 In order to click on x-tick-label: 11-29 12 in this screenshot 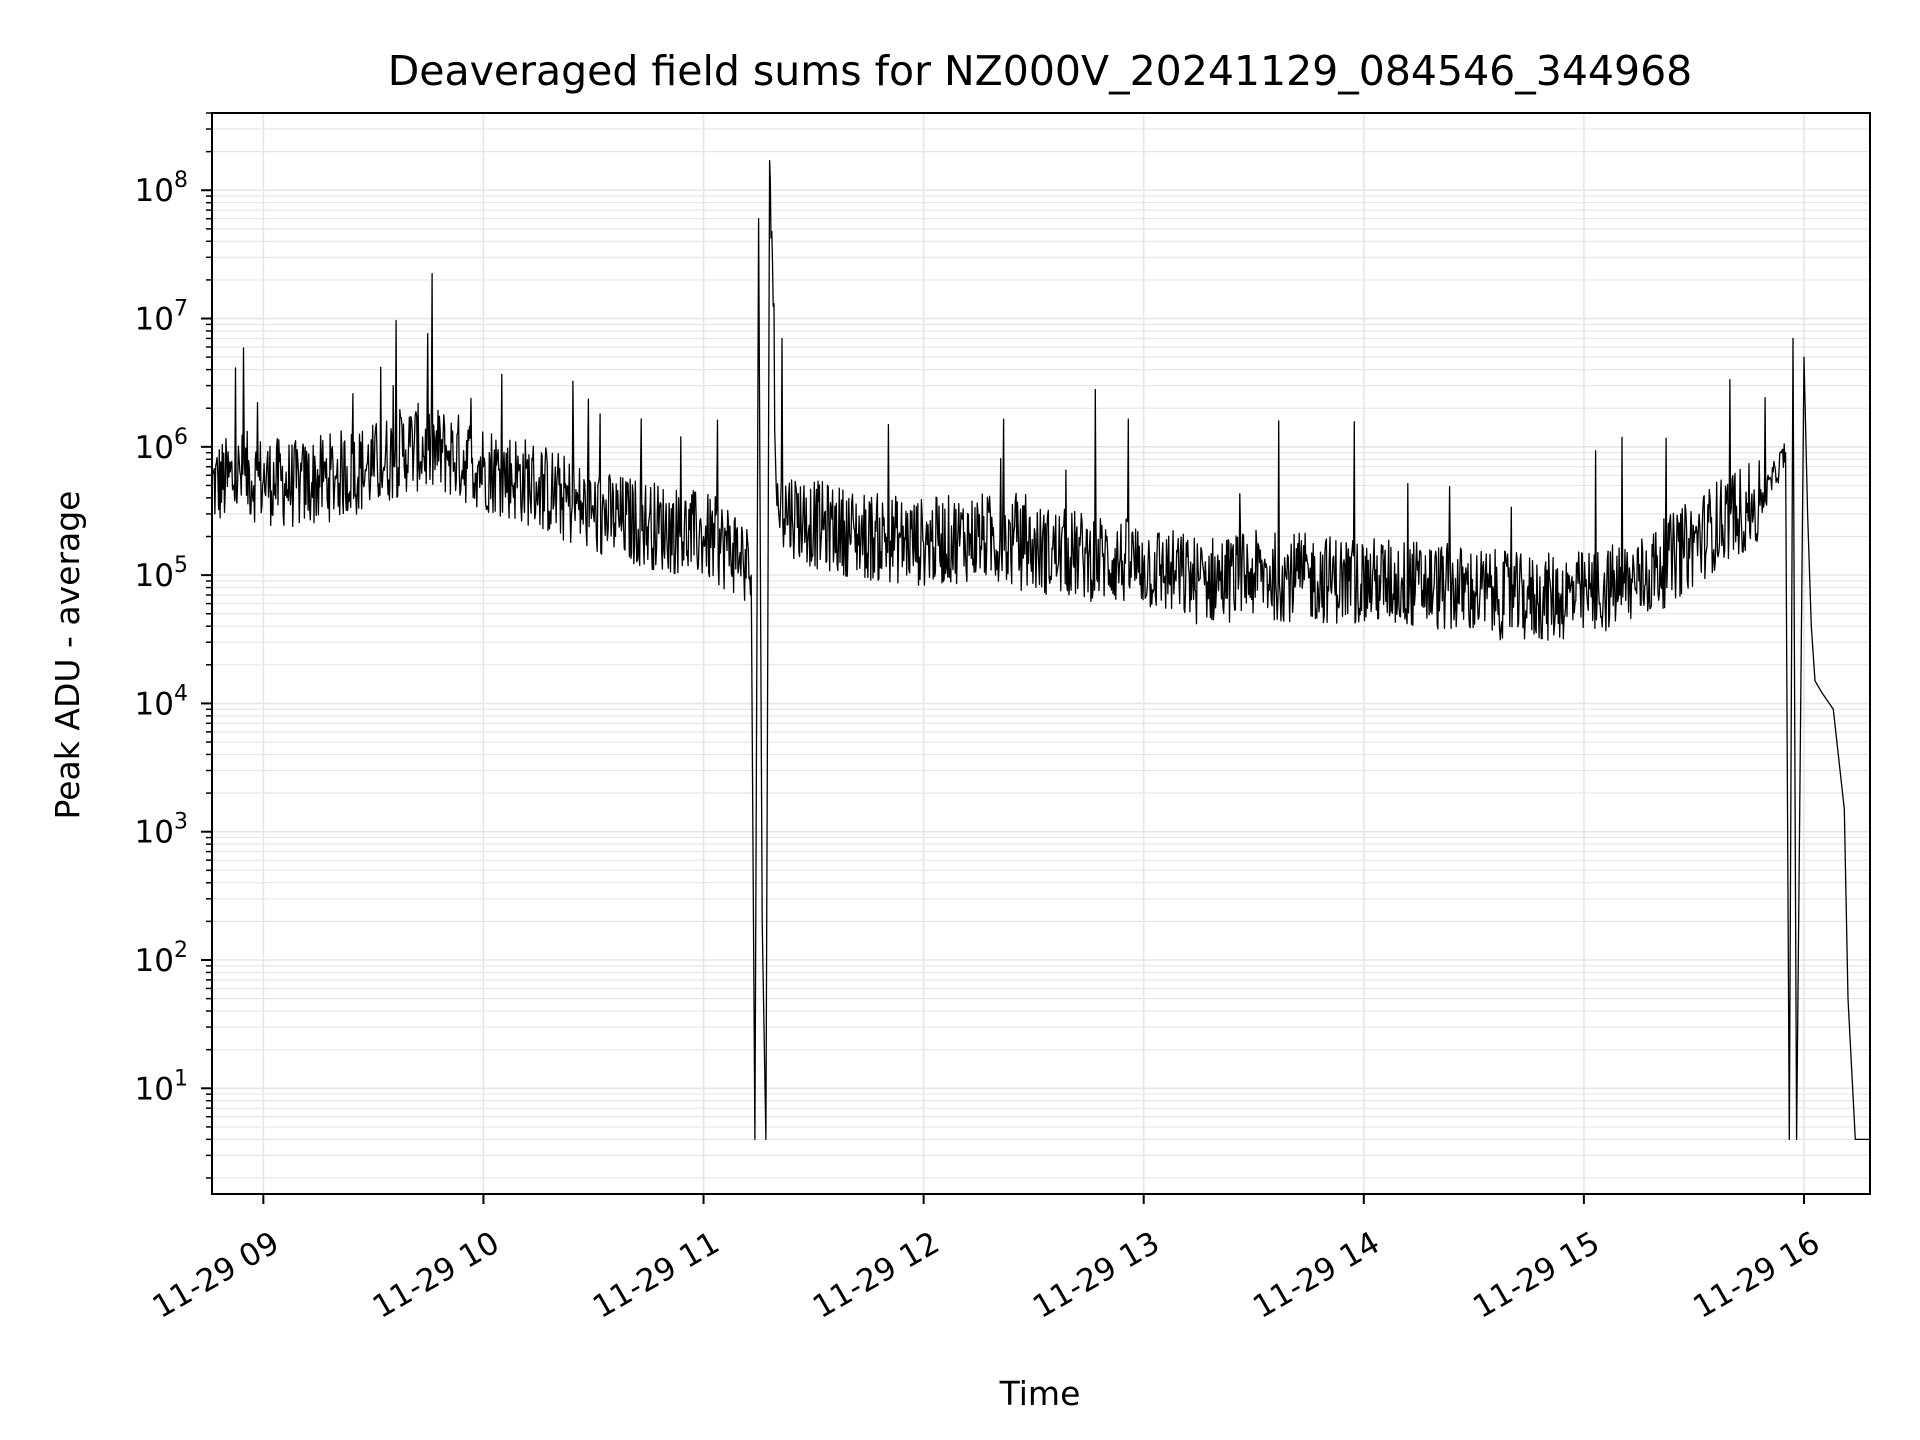, I will do `click(876, 1275)`.